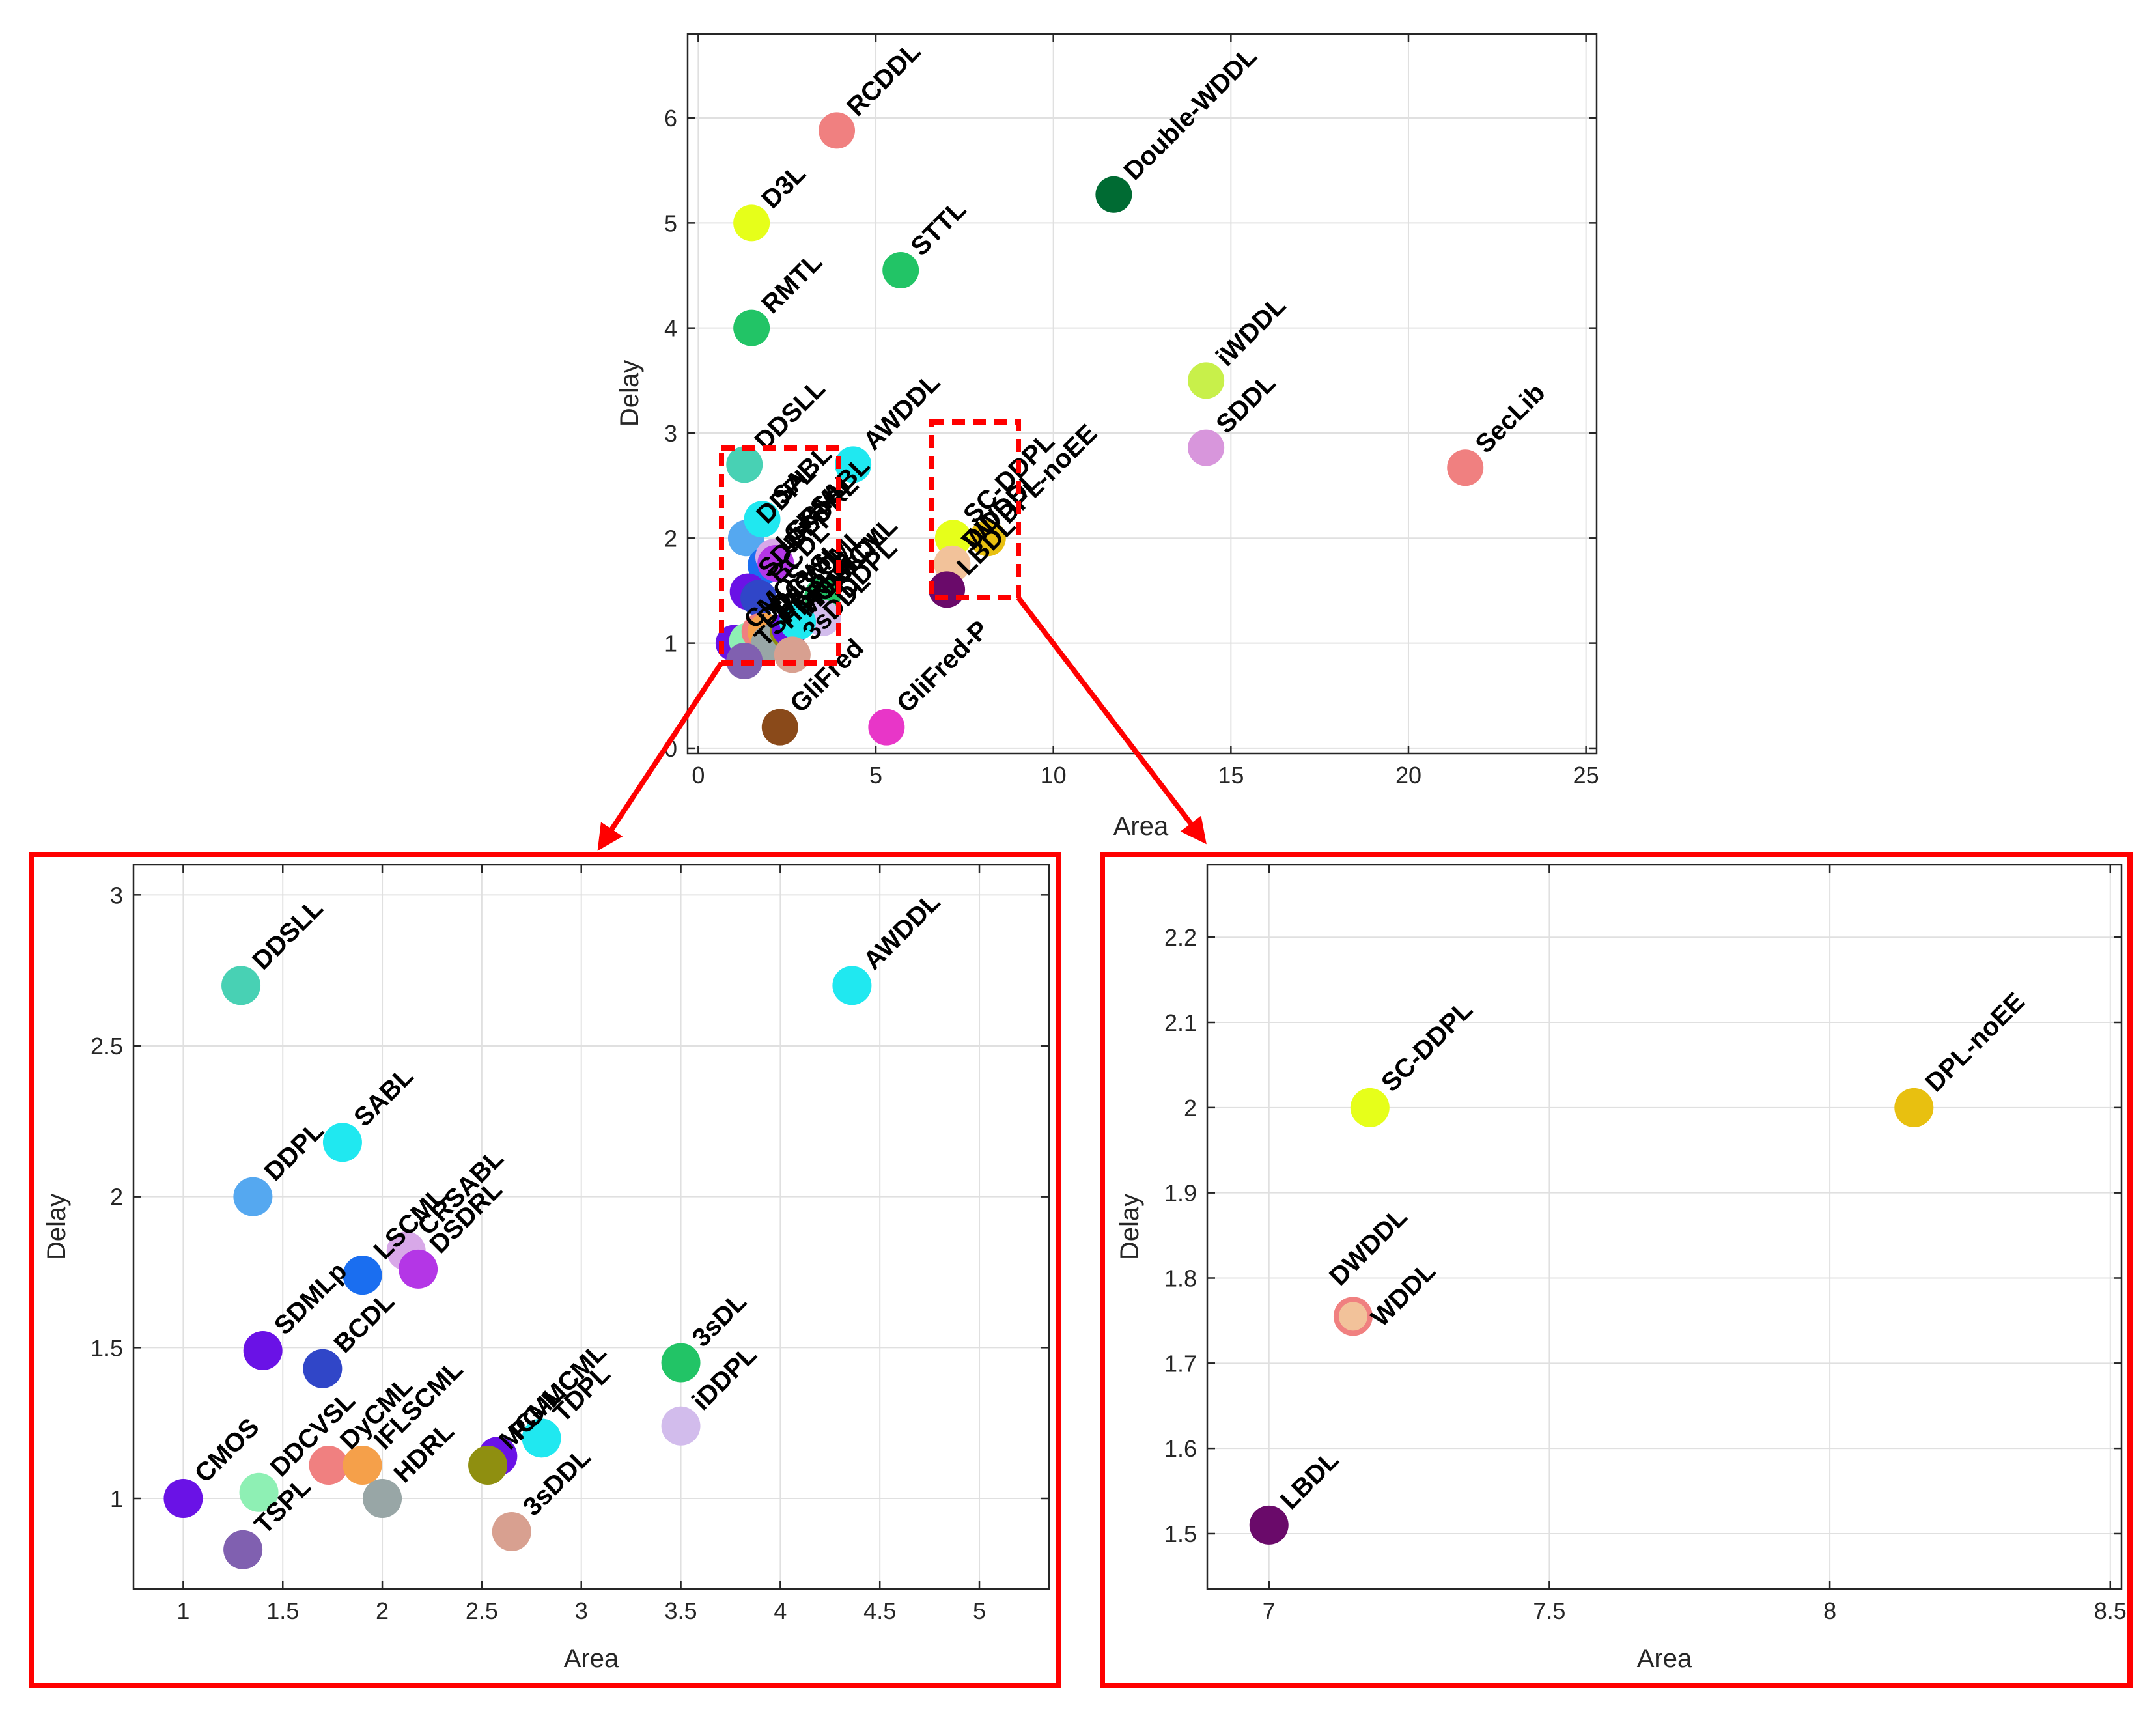 The image size is (2156, 1714). I want to click on y-tick-label: 6, so click(671, 118).